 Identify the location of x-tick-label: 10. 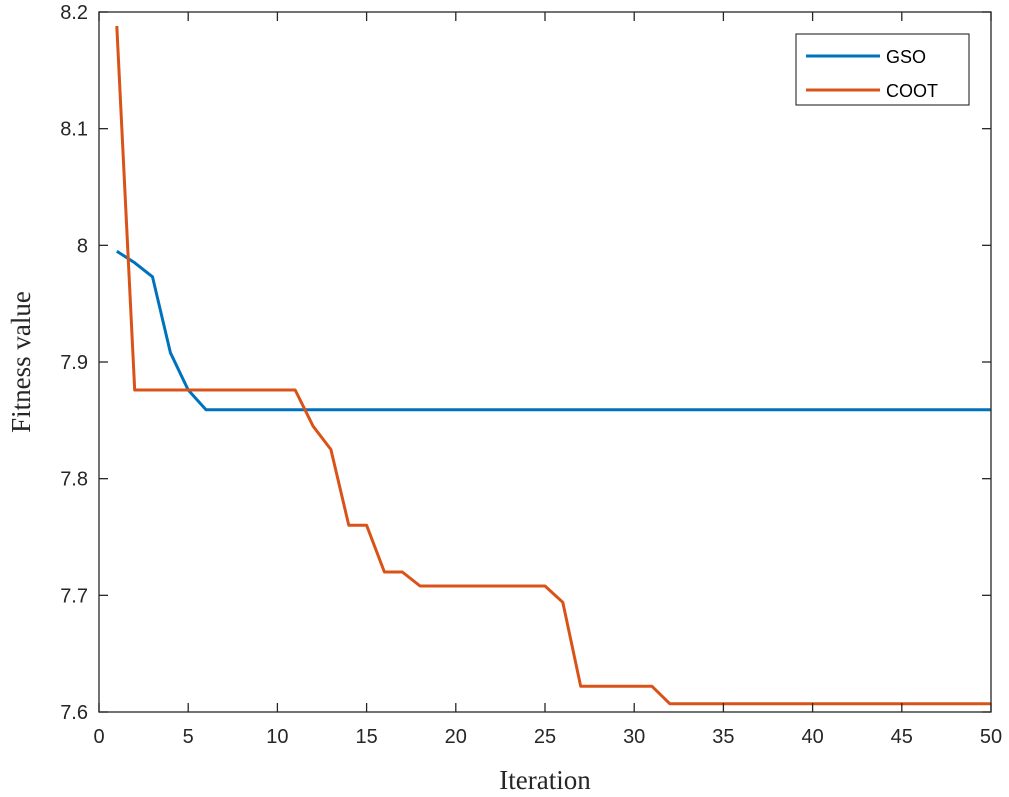
(277, 737).